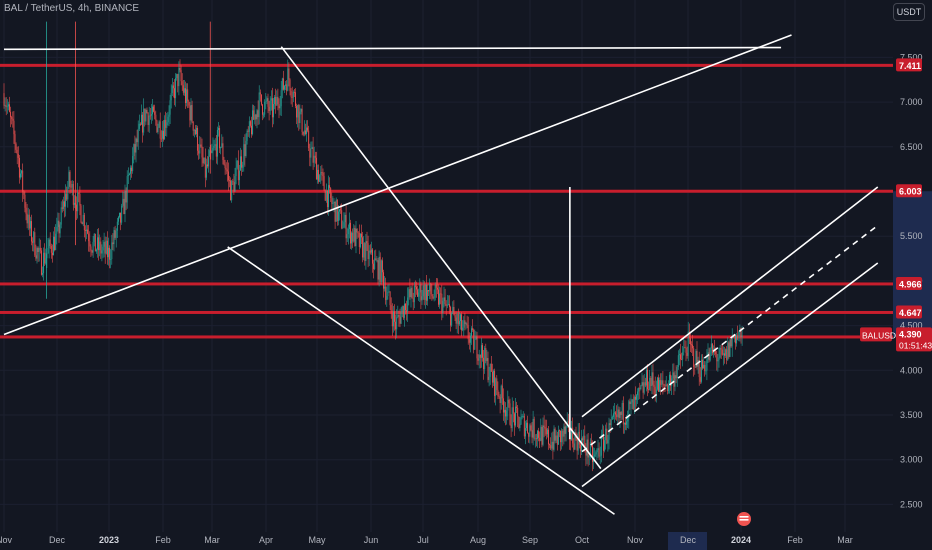  Describe the element at coordinates (741, 540) in the screenshot. I see `date-axis-tick: 2024` at that location.